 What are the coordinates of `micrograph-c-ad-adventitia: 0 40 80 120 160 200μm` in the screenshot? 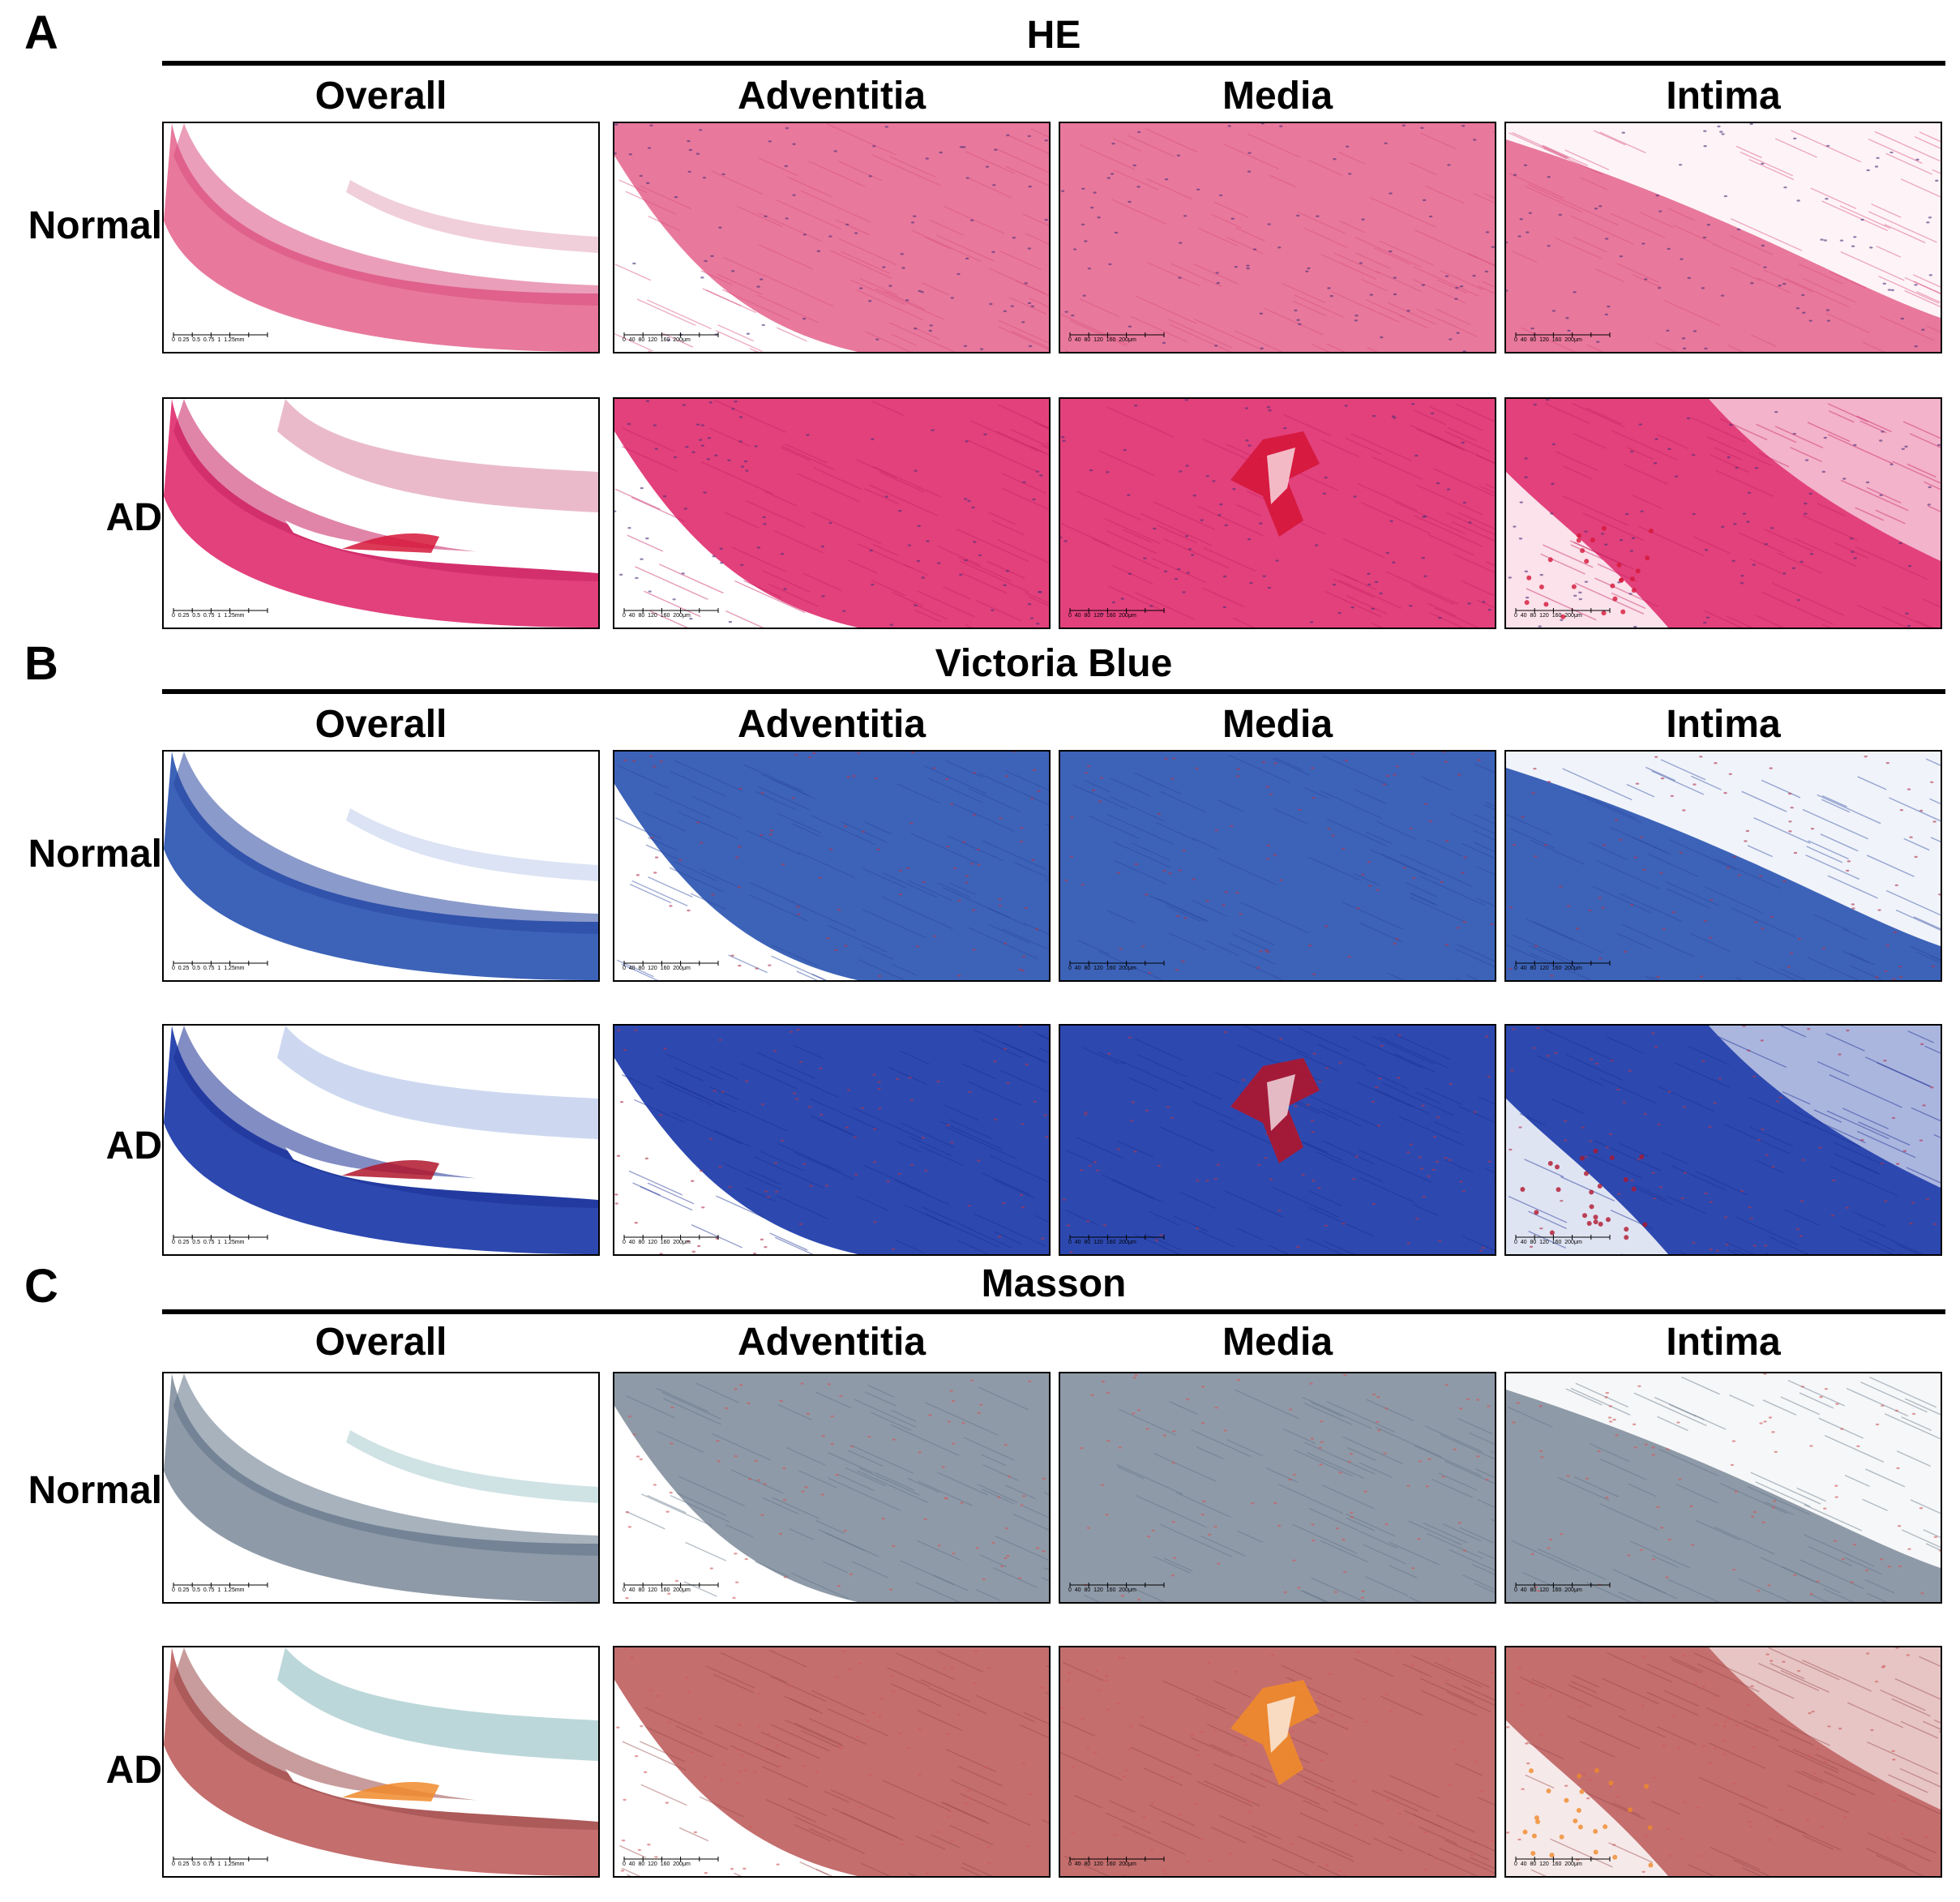 It's located at (832, 1762).